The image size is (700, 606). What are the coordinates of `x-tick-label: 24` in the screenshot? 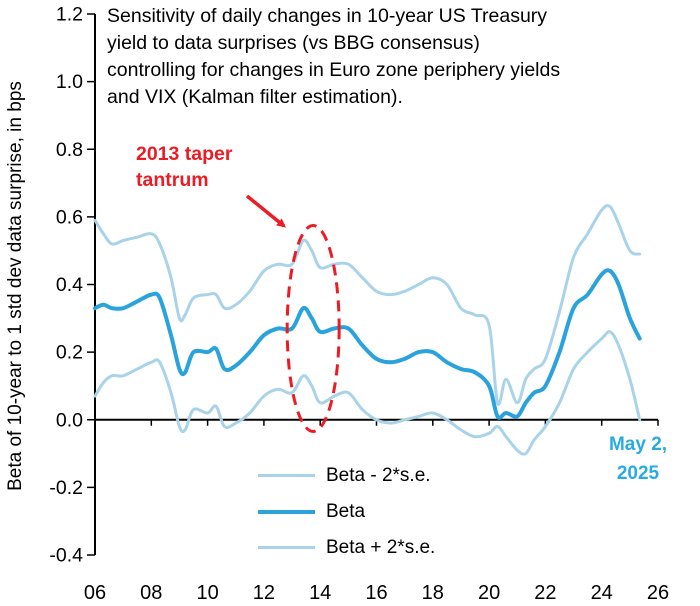 It's located at (602, 593).